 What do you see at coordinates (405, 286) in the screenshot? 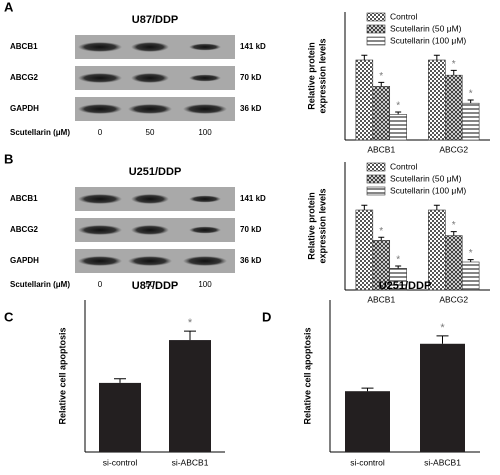
I see `chart-title: U251/DDP` at bounding box center [405, 286].